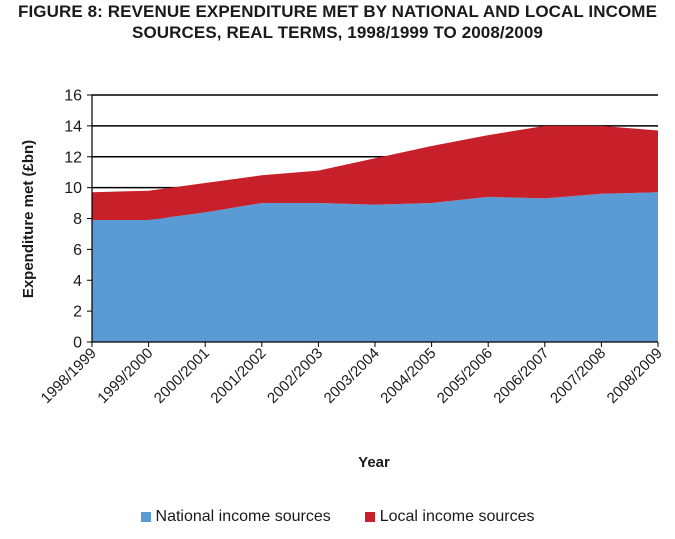 Image resolution: width=675 pixels, height=539 pixels. I want to click on x-tick-label: 2008/2009, so click(635, 376).